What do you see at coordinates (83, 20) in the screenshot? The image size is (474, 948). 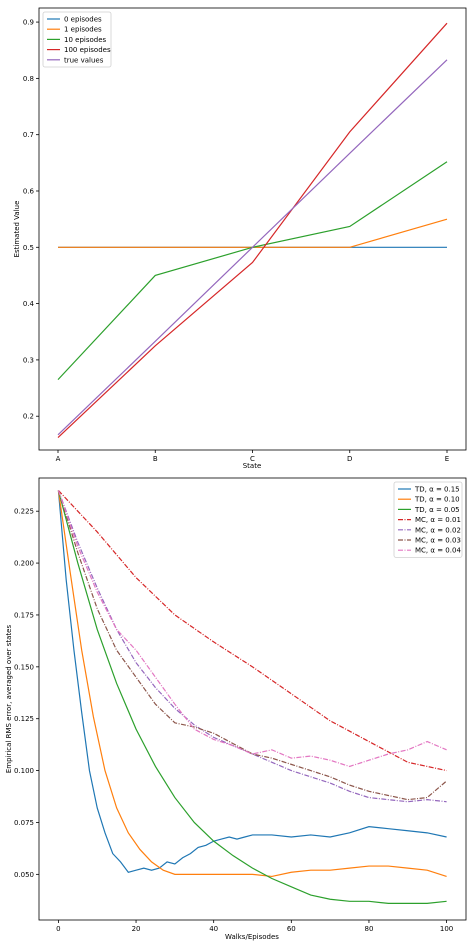 I see `chart1-legend-label: 0 episodes` at bounding box center [83, 20].